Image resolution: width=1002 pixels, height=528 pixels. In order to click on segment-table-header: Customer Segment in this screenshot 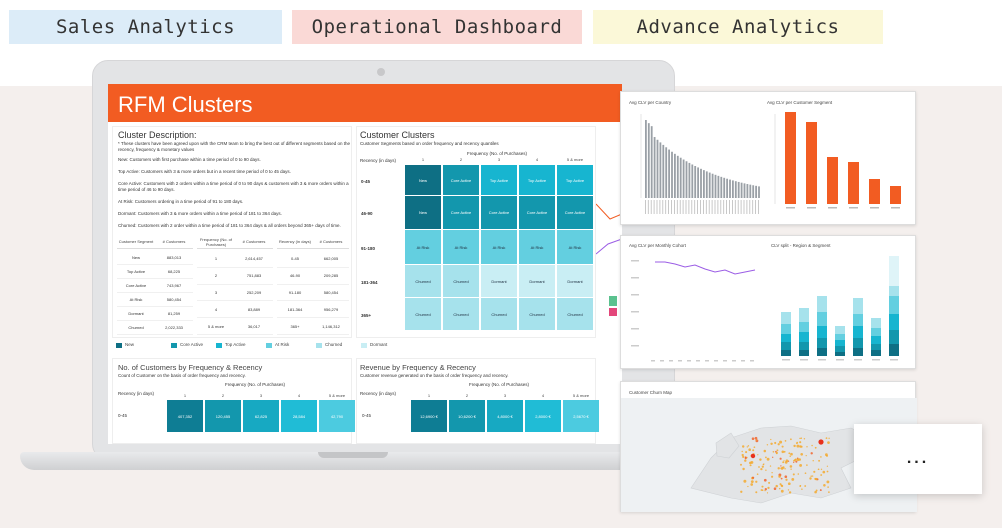, I will do `click(136, 242)`.